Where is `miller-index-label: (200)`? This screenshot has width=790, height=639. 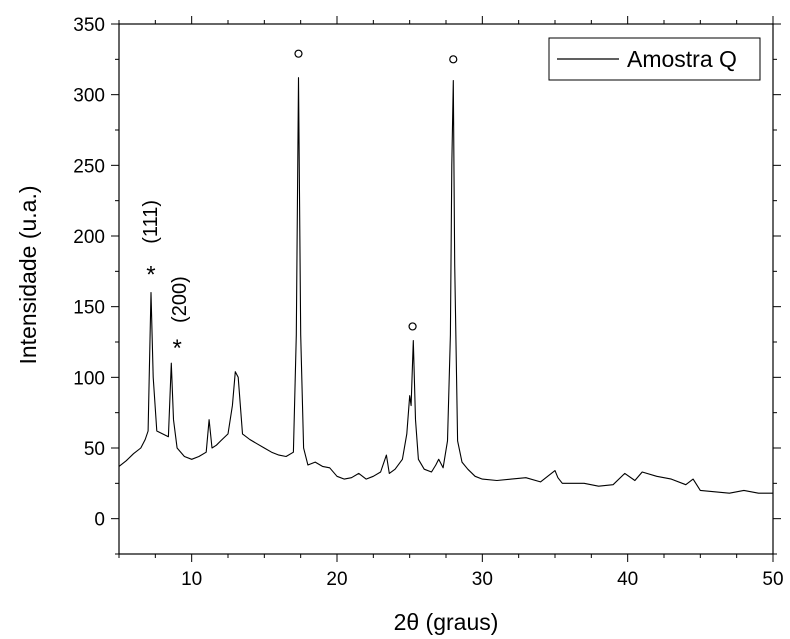
miller-index-label: (200) is located at coordinates (180, 299).